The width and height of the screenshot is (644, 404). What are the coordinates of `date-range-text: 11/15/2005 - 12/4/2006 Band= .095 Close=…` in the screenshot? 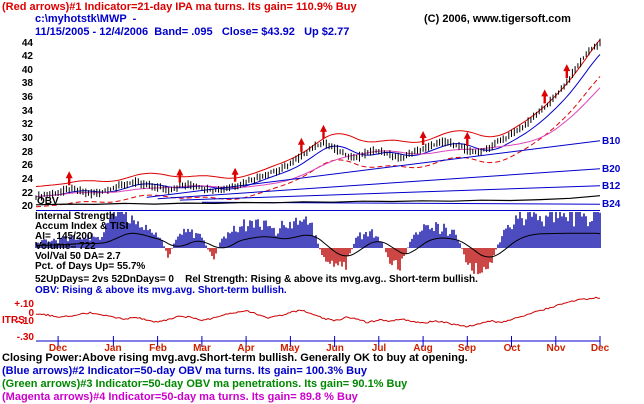 It's located at (192, 32).